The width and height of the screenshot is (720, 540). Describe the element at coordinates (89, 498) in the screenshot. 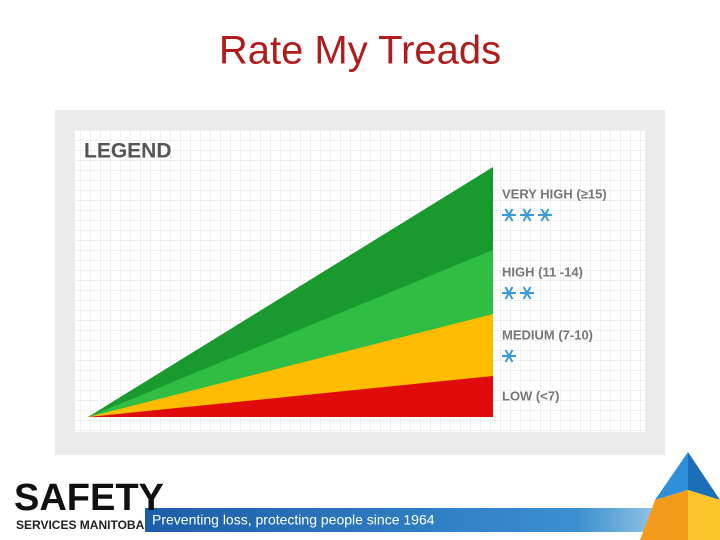

I see `logo-text: SAFETY` at that location.